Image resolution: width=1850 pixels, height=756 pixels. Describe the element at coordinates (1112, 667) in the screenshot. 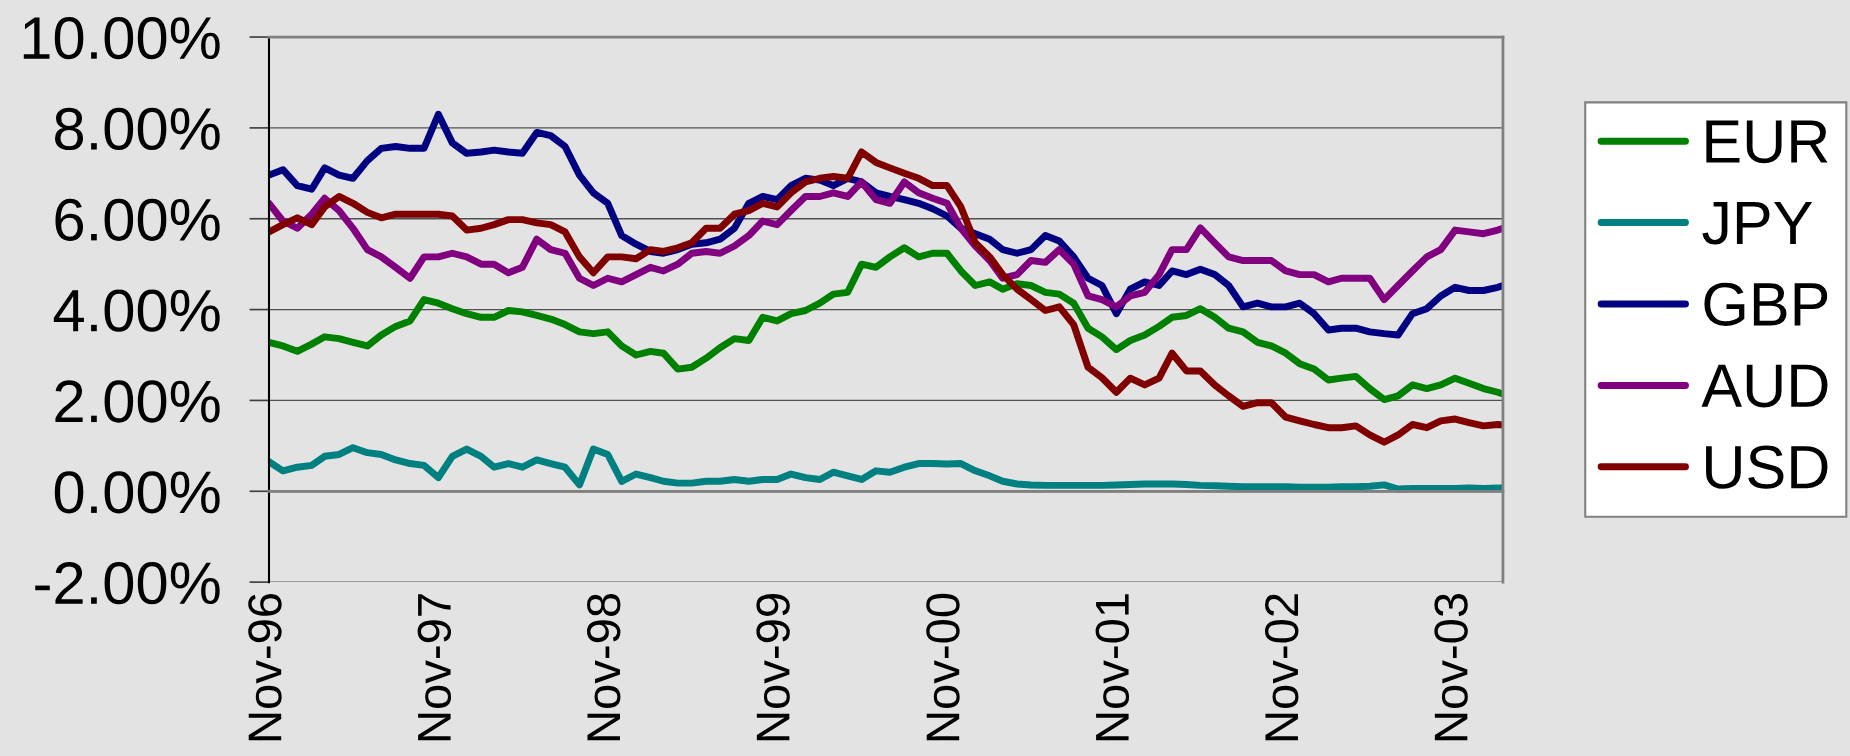

I see `x-tick-label: Nov-01` at that location.